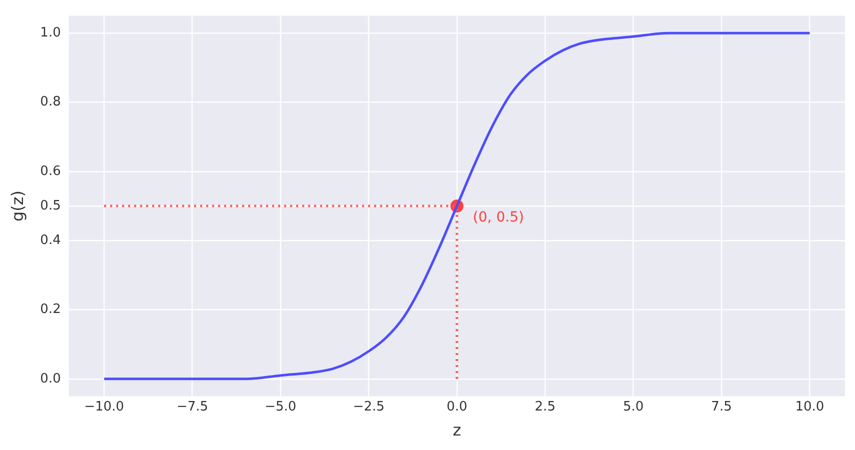 Image resolution: width=855 pixels, height=450 pixels. I want to click on y-tick-label: 0.6, so click(50, 171).